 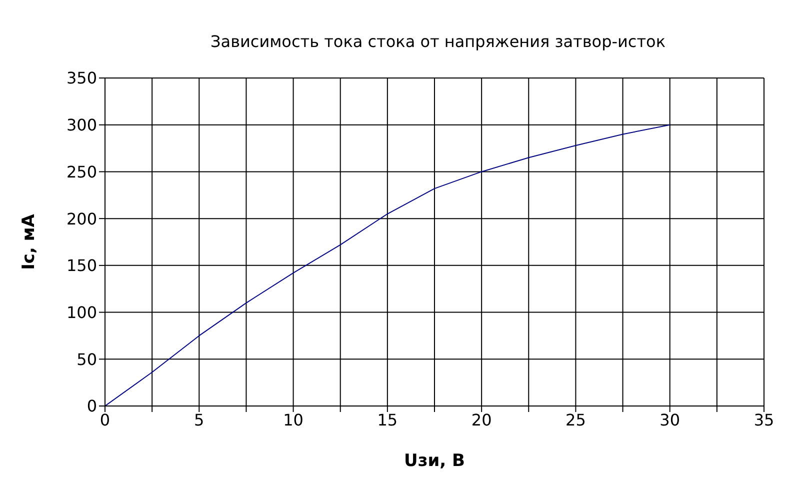 What do you see at coordinates (576, 420) in the screenshot?
I see `x-tick-label: 25` at bounding box center [576, 420].